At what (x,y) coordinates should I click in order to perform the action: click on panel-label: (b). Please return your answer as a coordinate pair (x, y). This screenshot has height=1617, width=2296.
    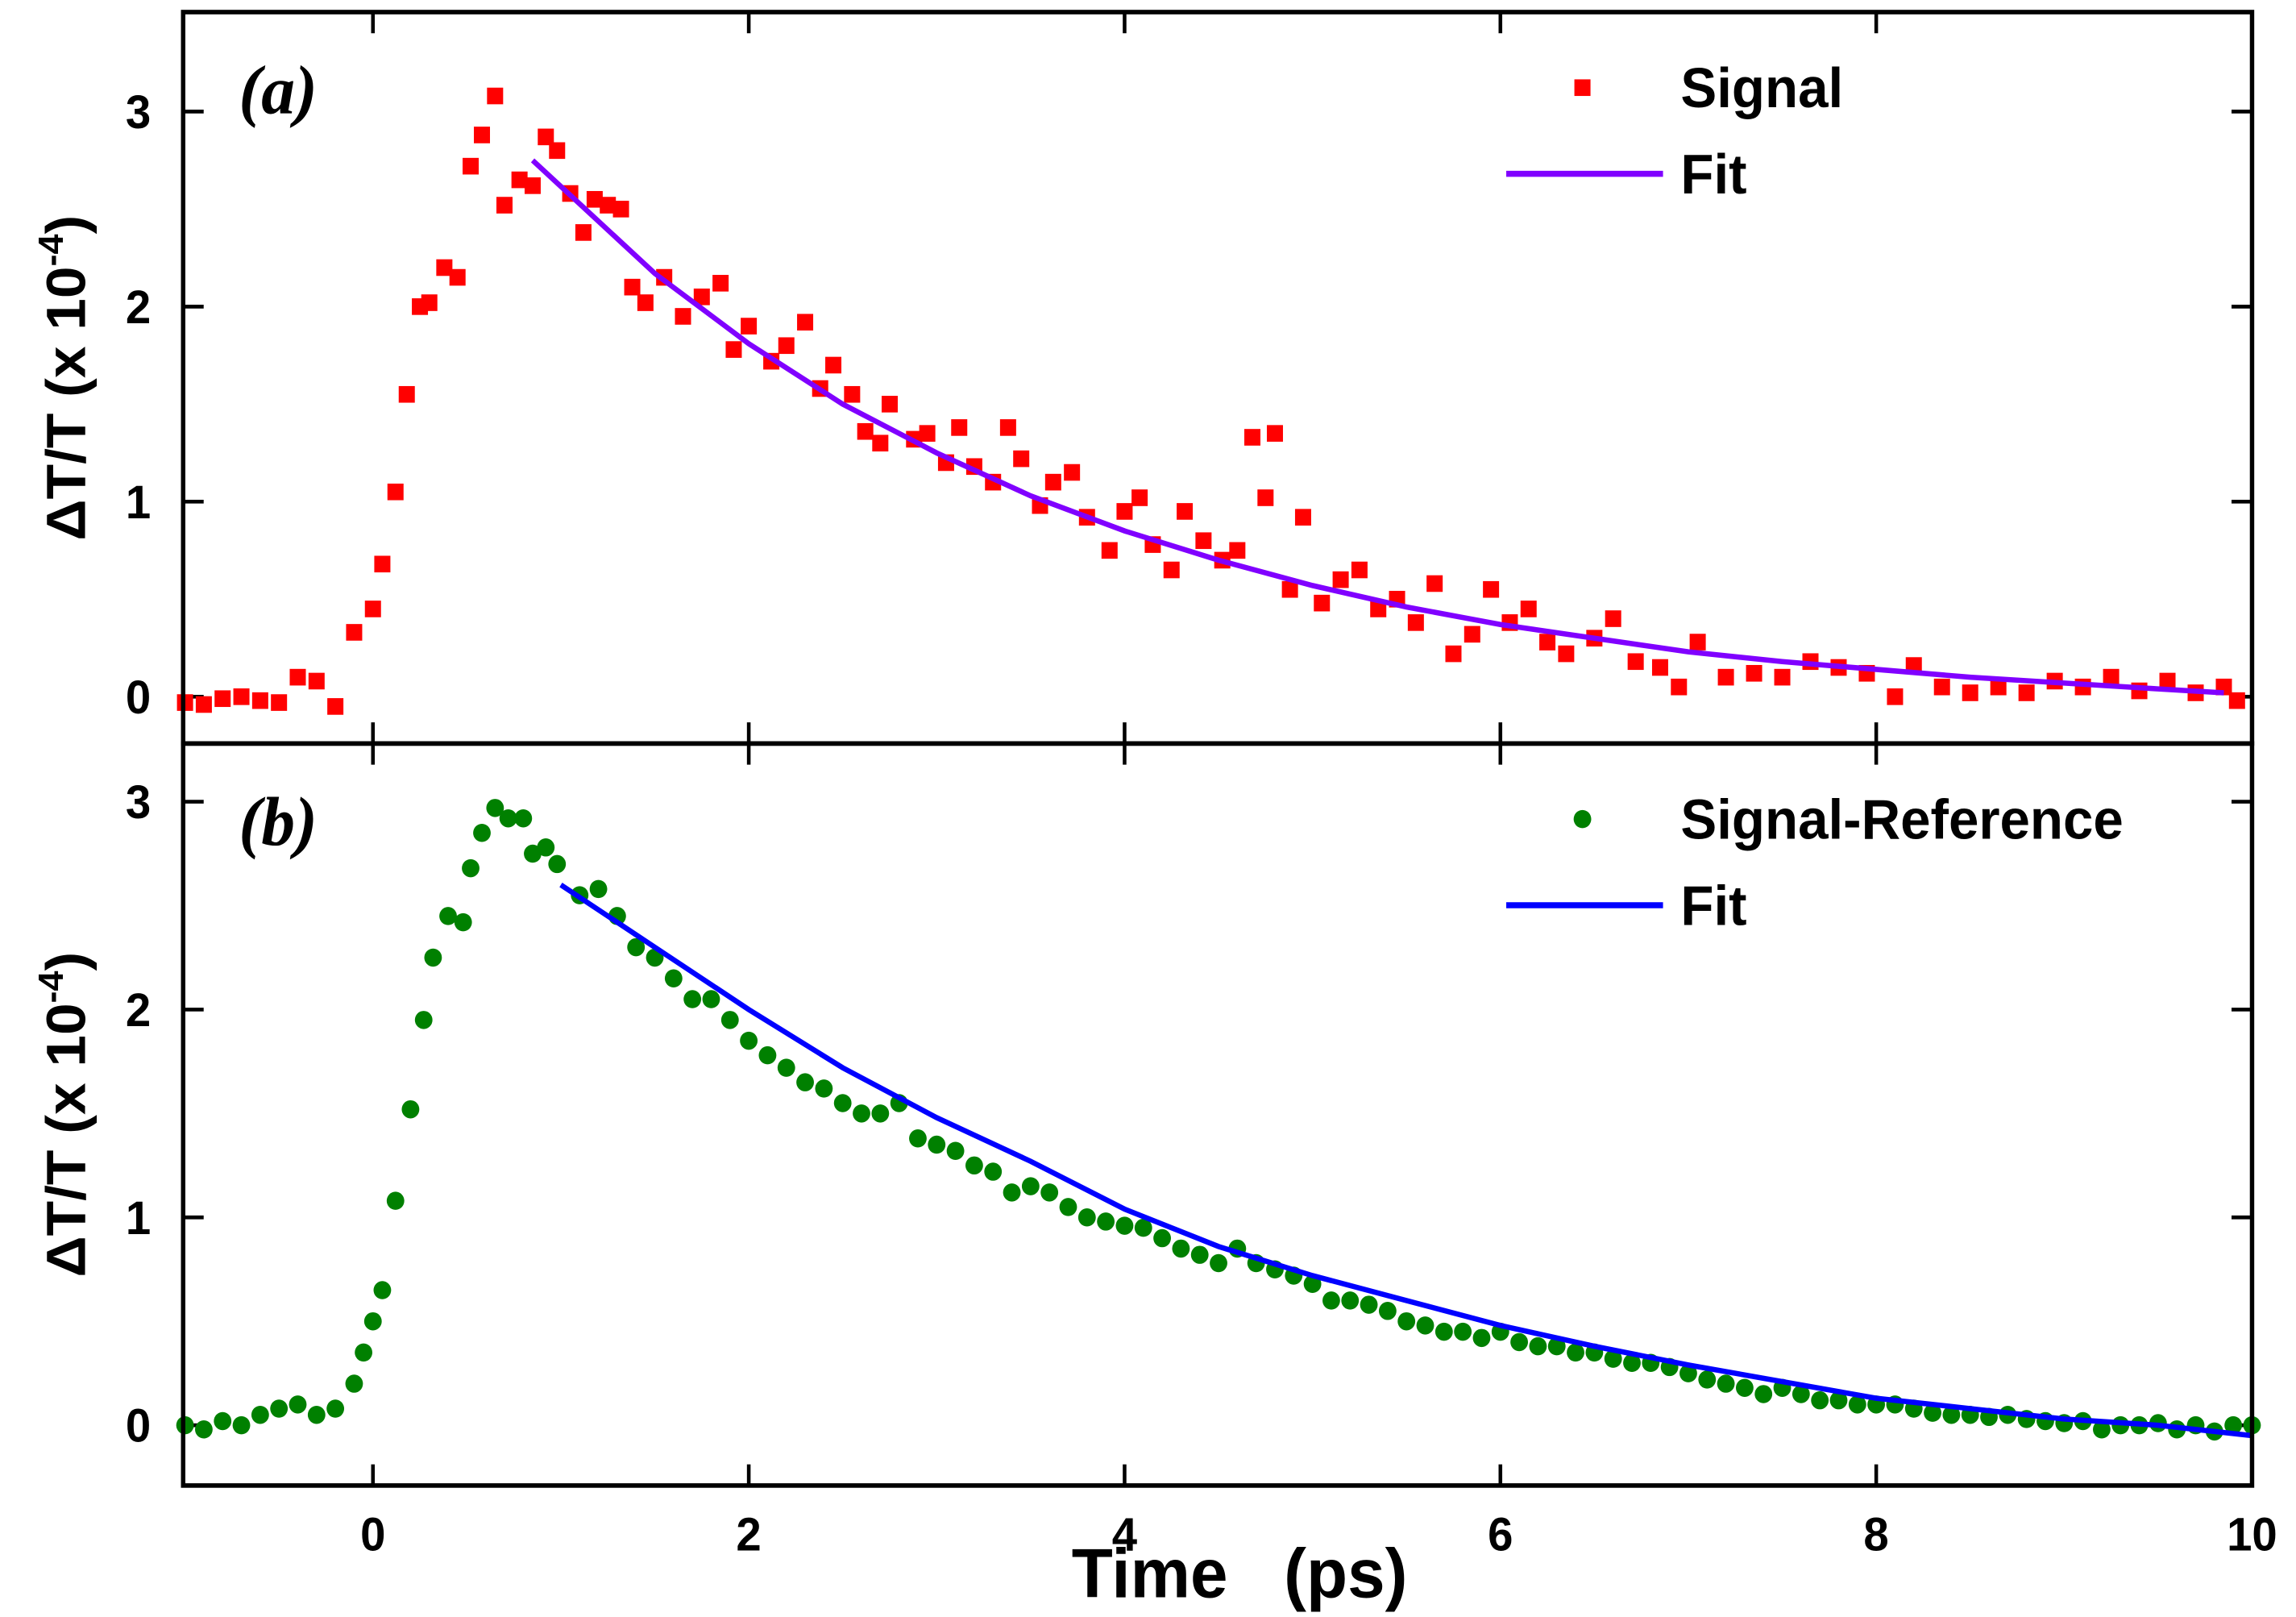
    Looking at the image, I should click on (279, 822).